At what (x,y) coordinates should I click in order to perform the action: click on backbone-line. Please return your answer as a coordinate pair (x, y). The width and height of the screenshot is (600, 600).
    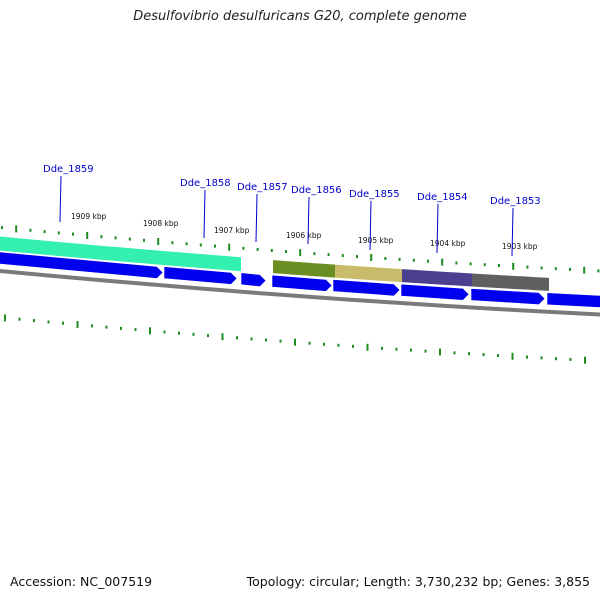
    Looking at the image, I should click on (300, 292).